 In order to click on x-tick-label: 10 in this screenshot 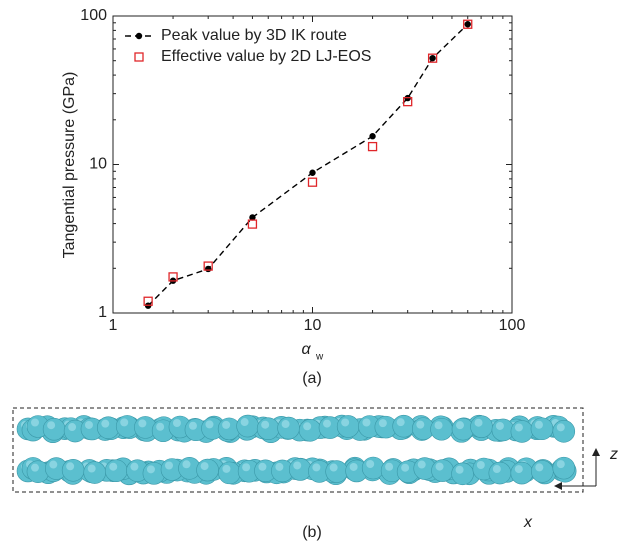, I will do `click(313, 325)`.